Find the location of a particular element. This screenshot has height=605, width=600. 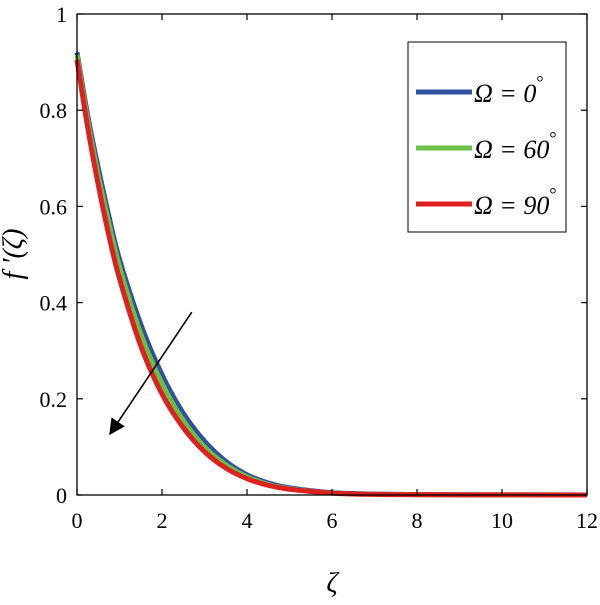

x-tick-label: 12 is located at coordinates (587, 520).